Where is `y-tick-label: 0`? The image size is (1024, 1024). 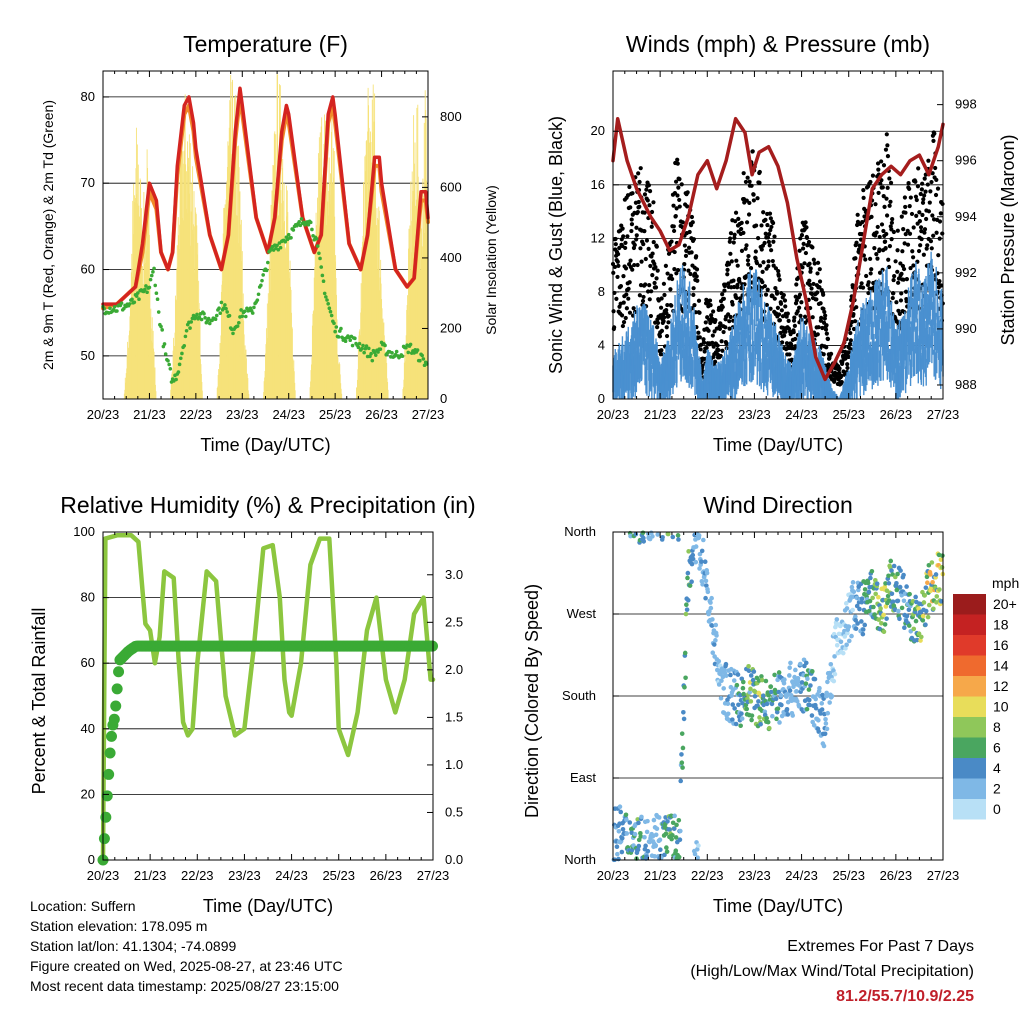
y-tick-label: 0 is located at coordinates (91, 859).